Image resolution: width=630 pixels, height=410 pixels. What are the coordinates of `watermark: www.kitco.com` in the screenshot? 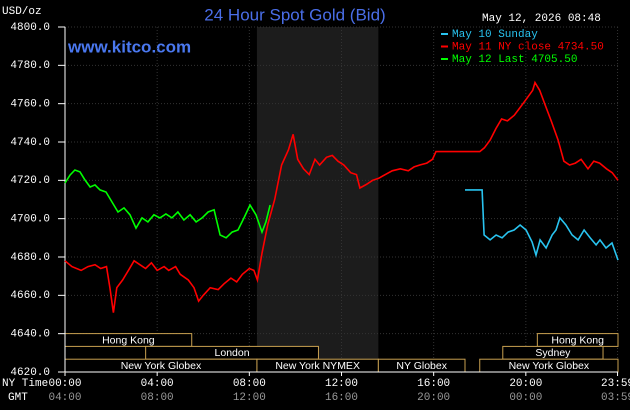 It's located at (129, 46).